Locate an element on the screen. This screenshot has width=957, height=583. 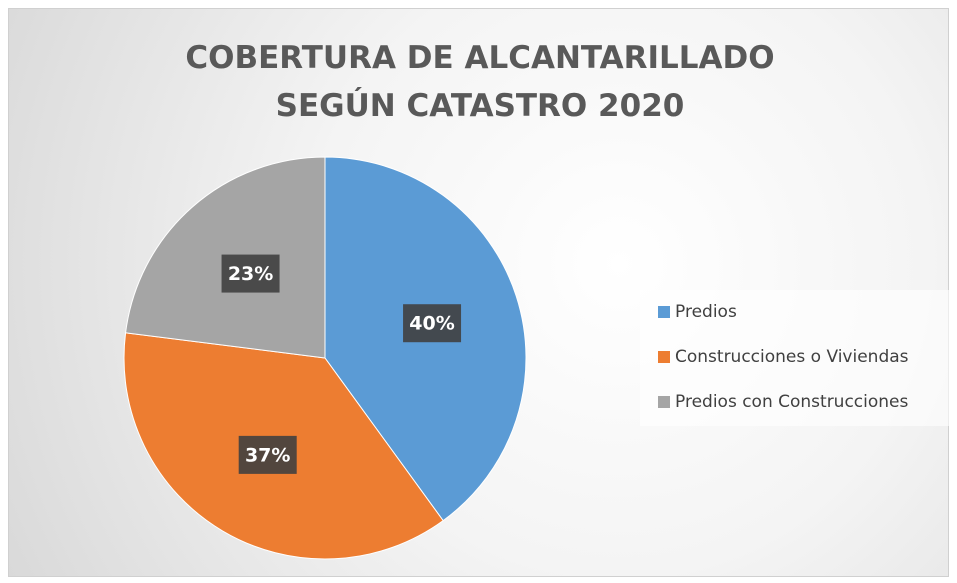
data-label: 40% is located at coordinates (431, 324).